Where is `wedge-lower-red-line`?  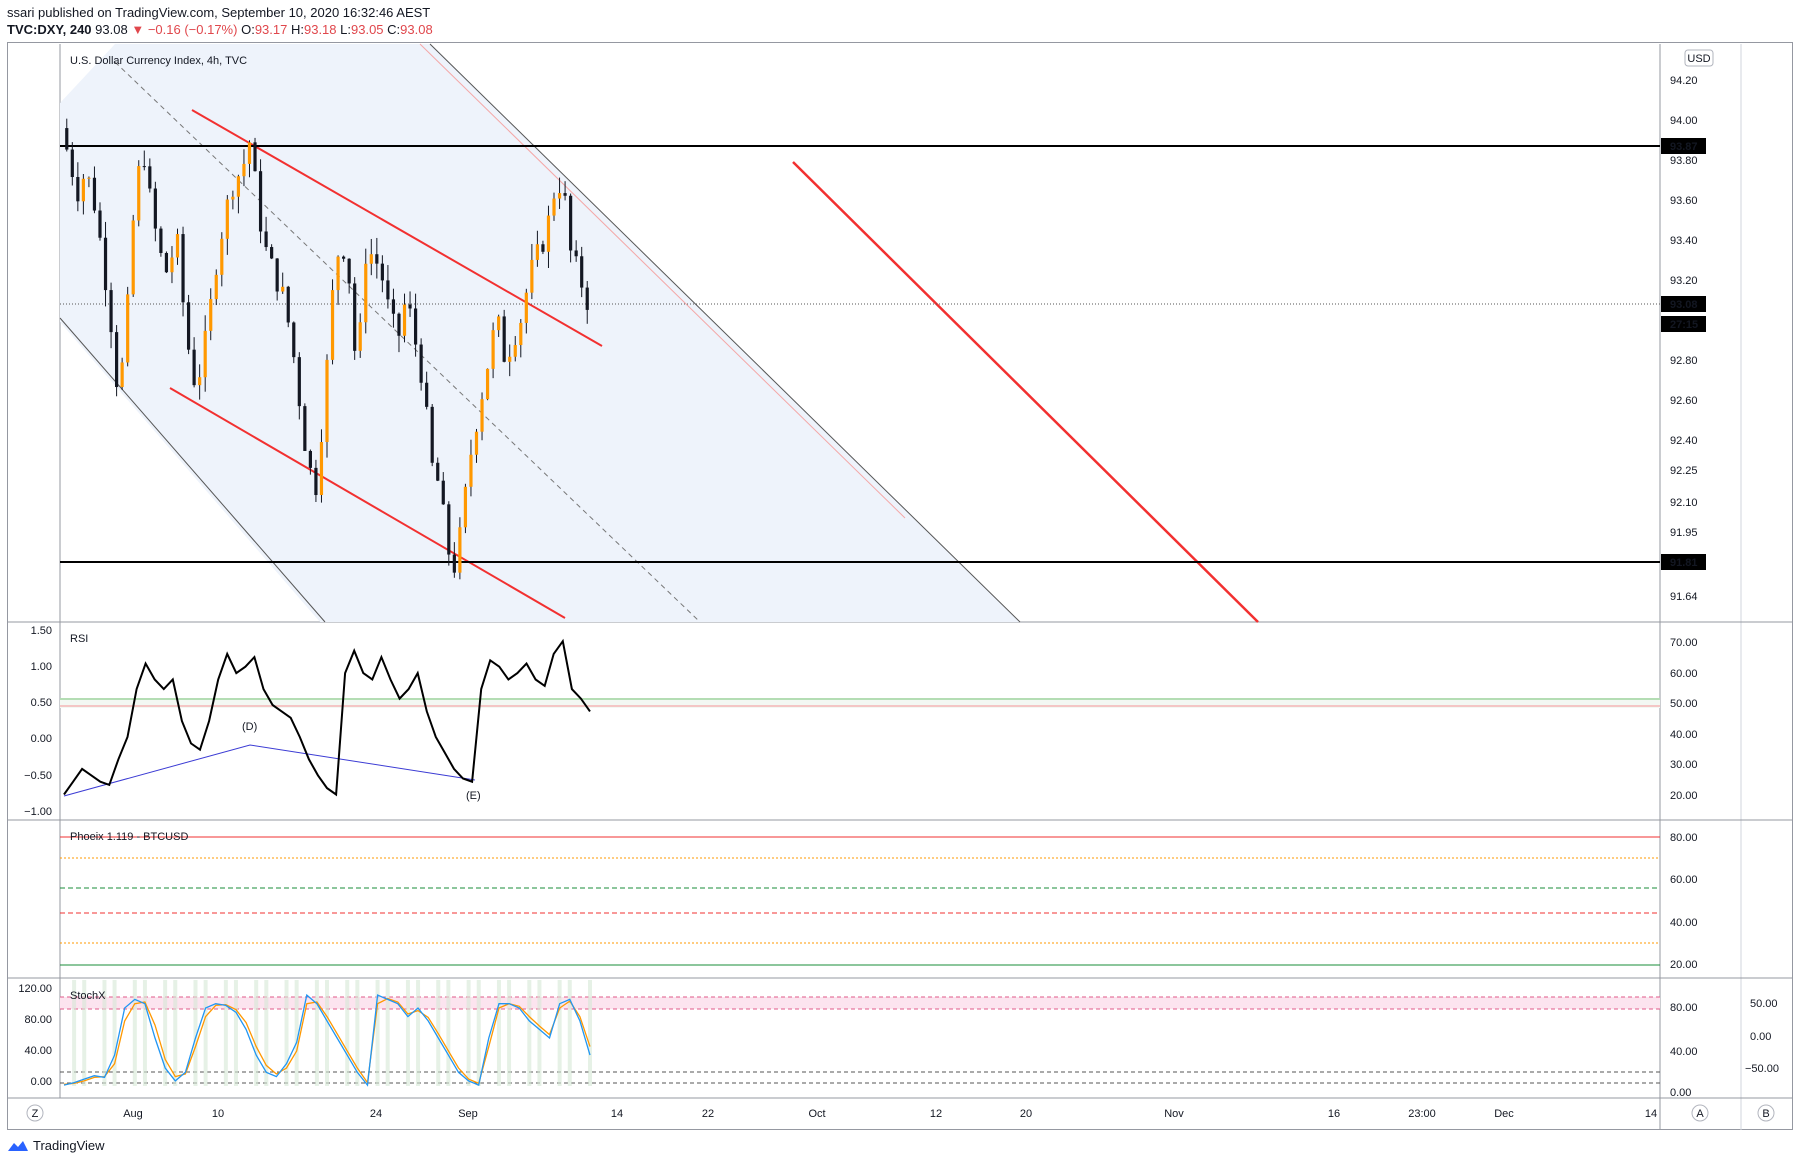
wedge-lower-red-line is located at coordinates (367, 503).